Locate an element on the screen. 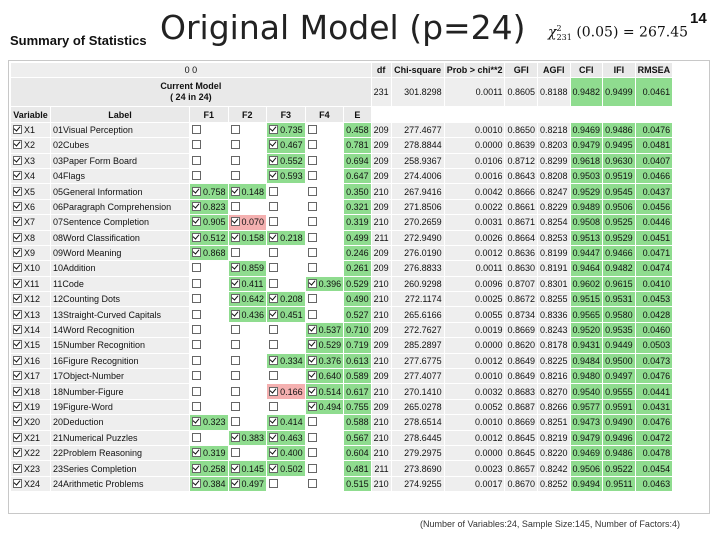 This screenshot has width=720, height=540. variable-cell: X1 is located at coordinates (30, 130).